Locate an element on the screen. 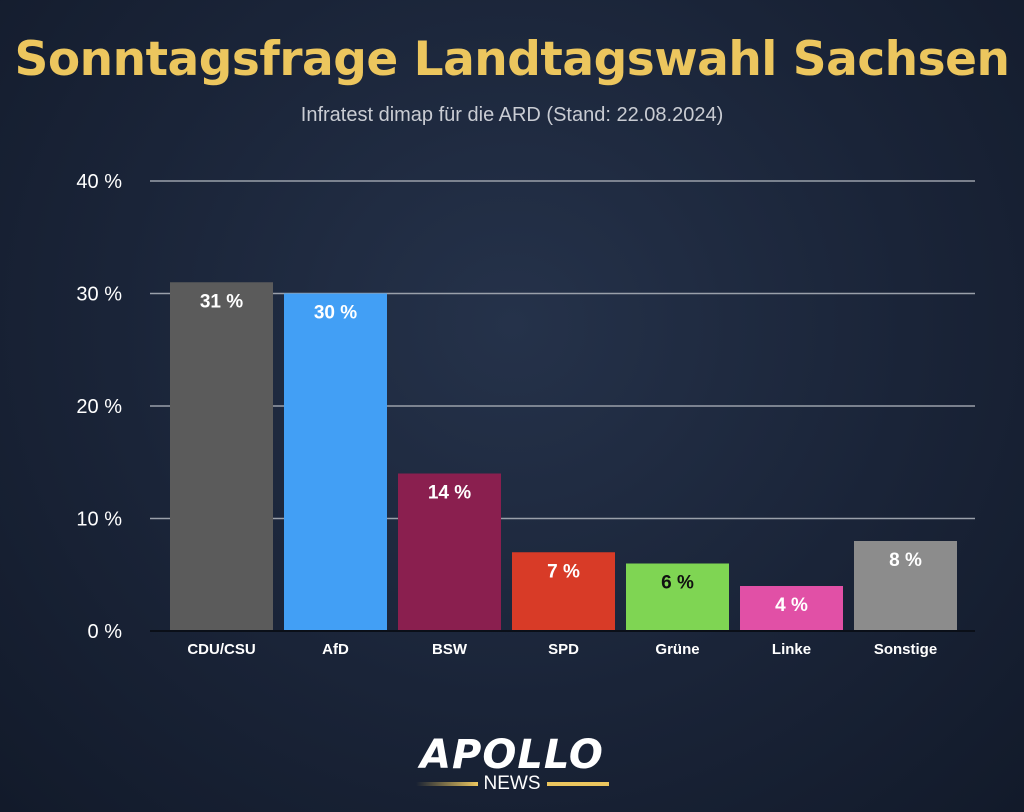 The image size is (1024, 812). logo-main-text: APOLLO is located at coordinates (512, 755).